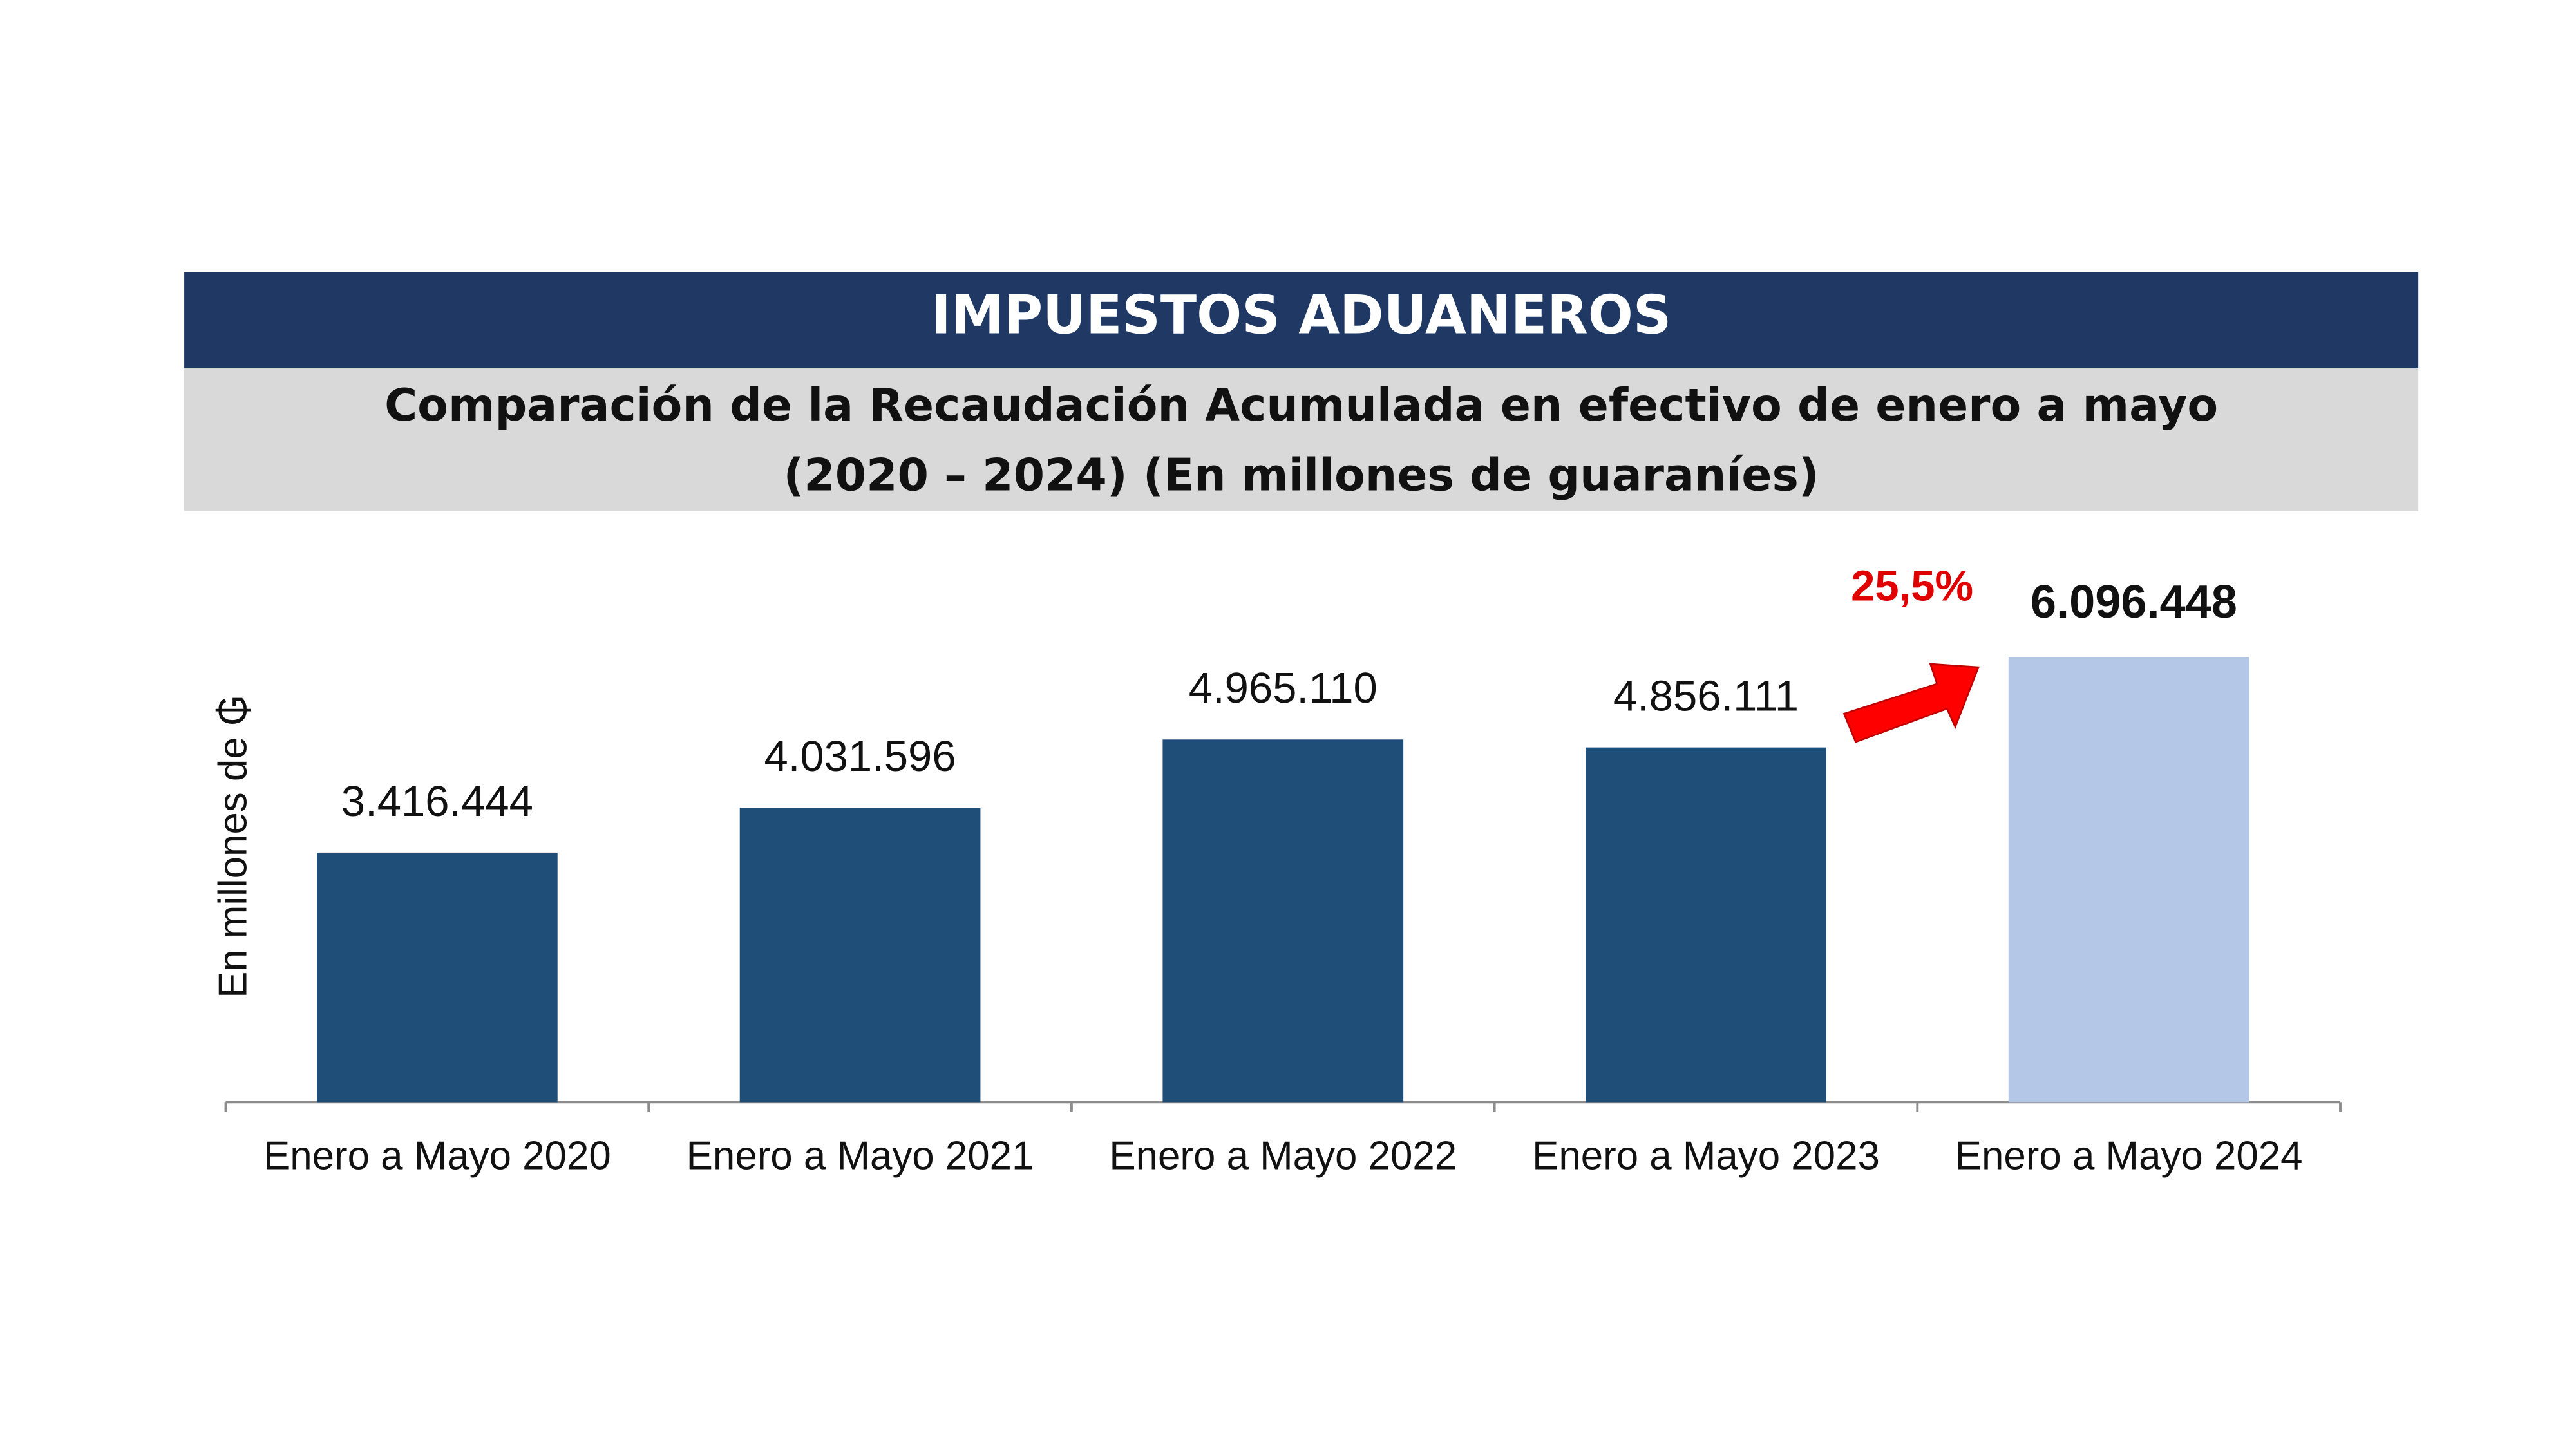 This screenshot has height=1449, width=2576. Describe the element at coordinates (1911, 703) in the screenshot. I see `growth-arrow` at that location.